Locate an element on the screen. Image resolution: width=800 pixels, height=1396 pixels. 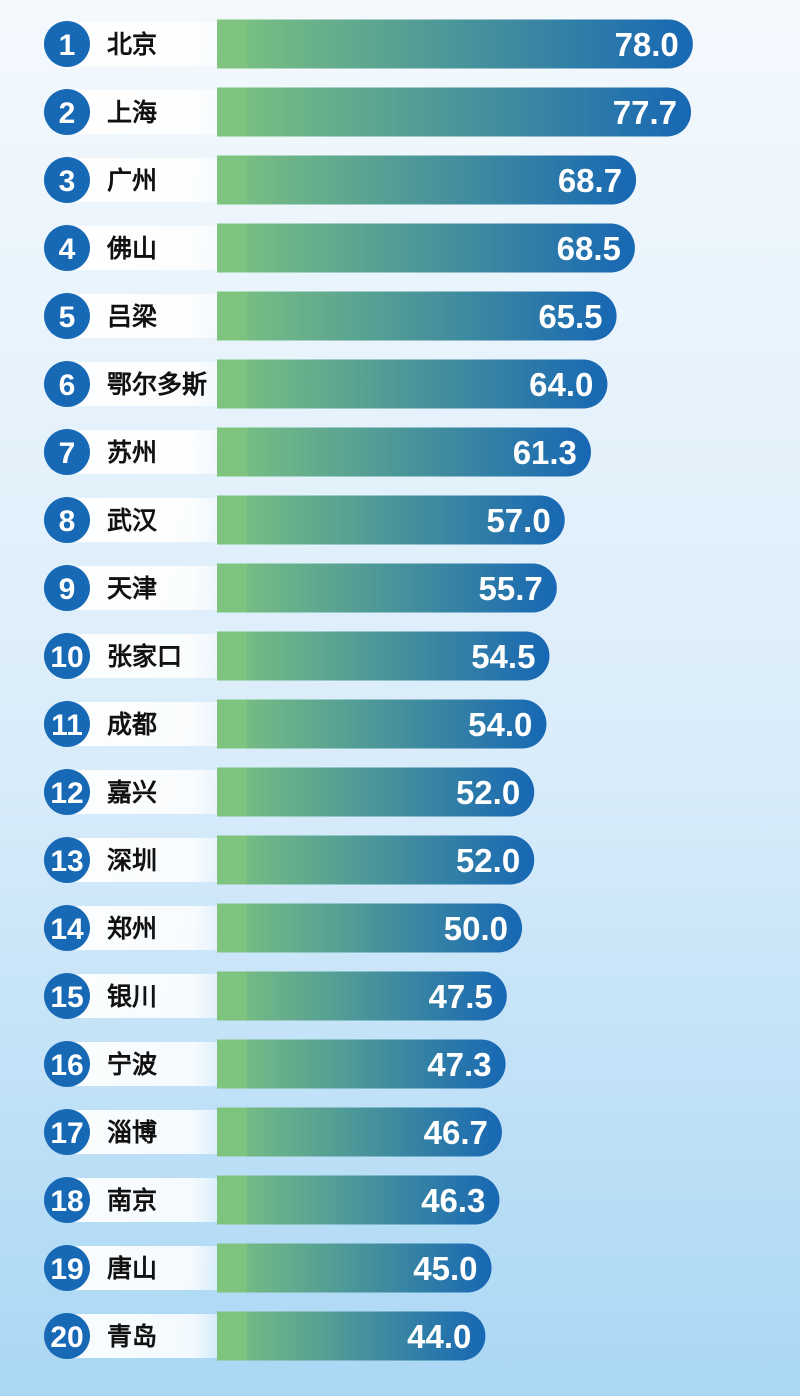
value-label: 52.0 is located at coordinates (488, 860).